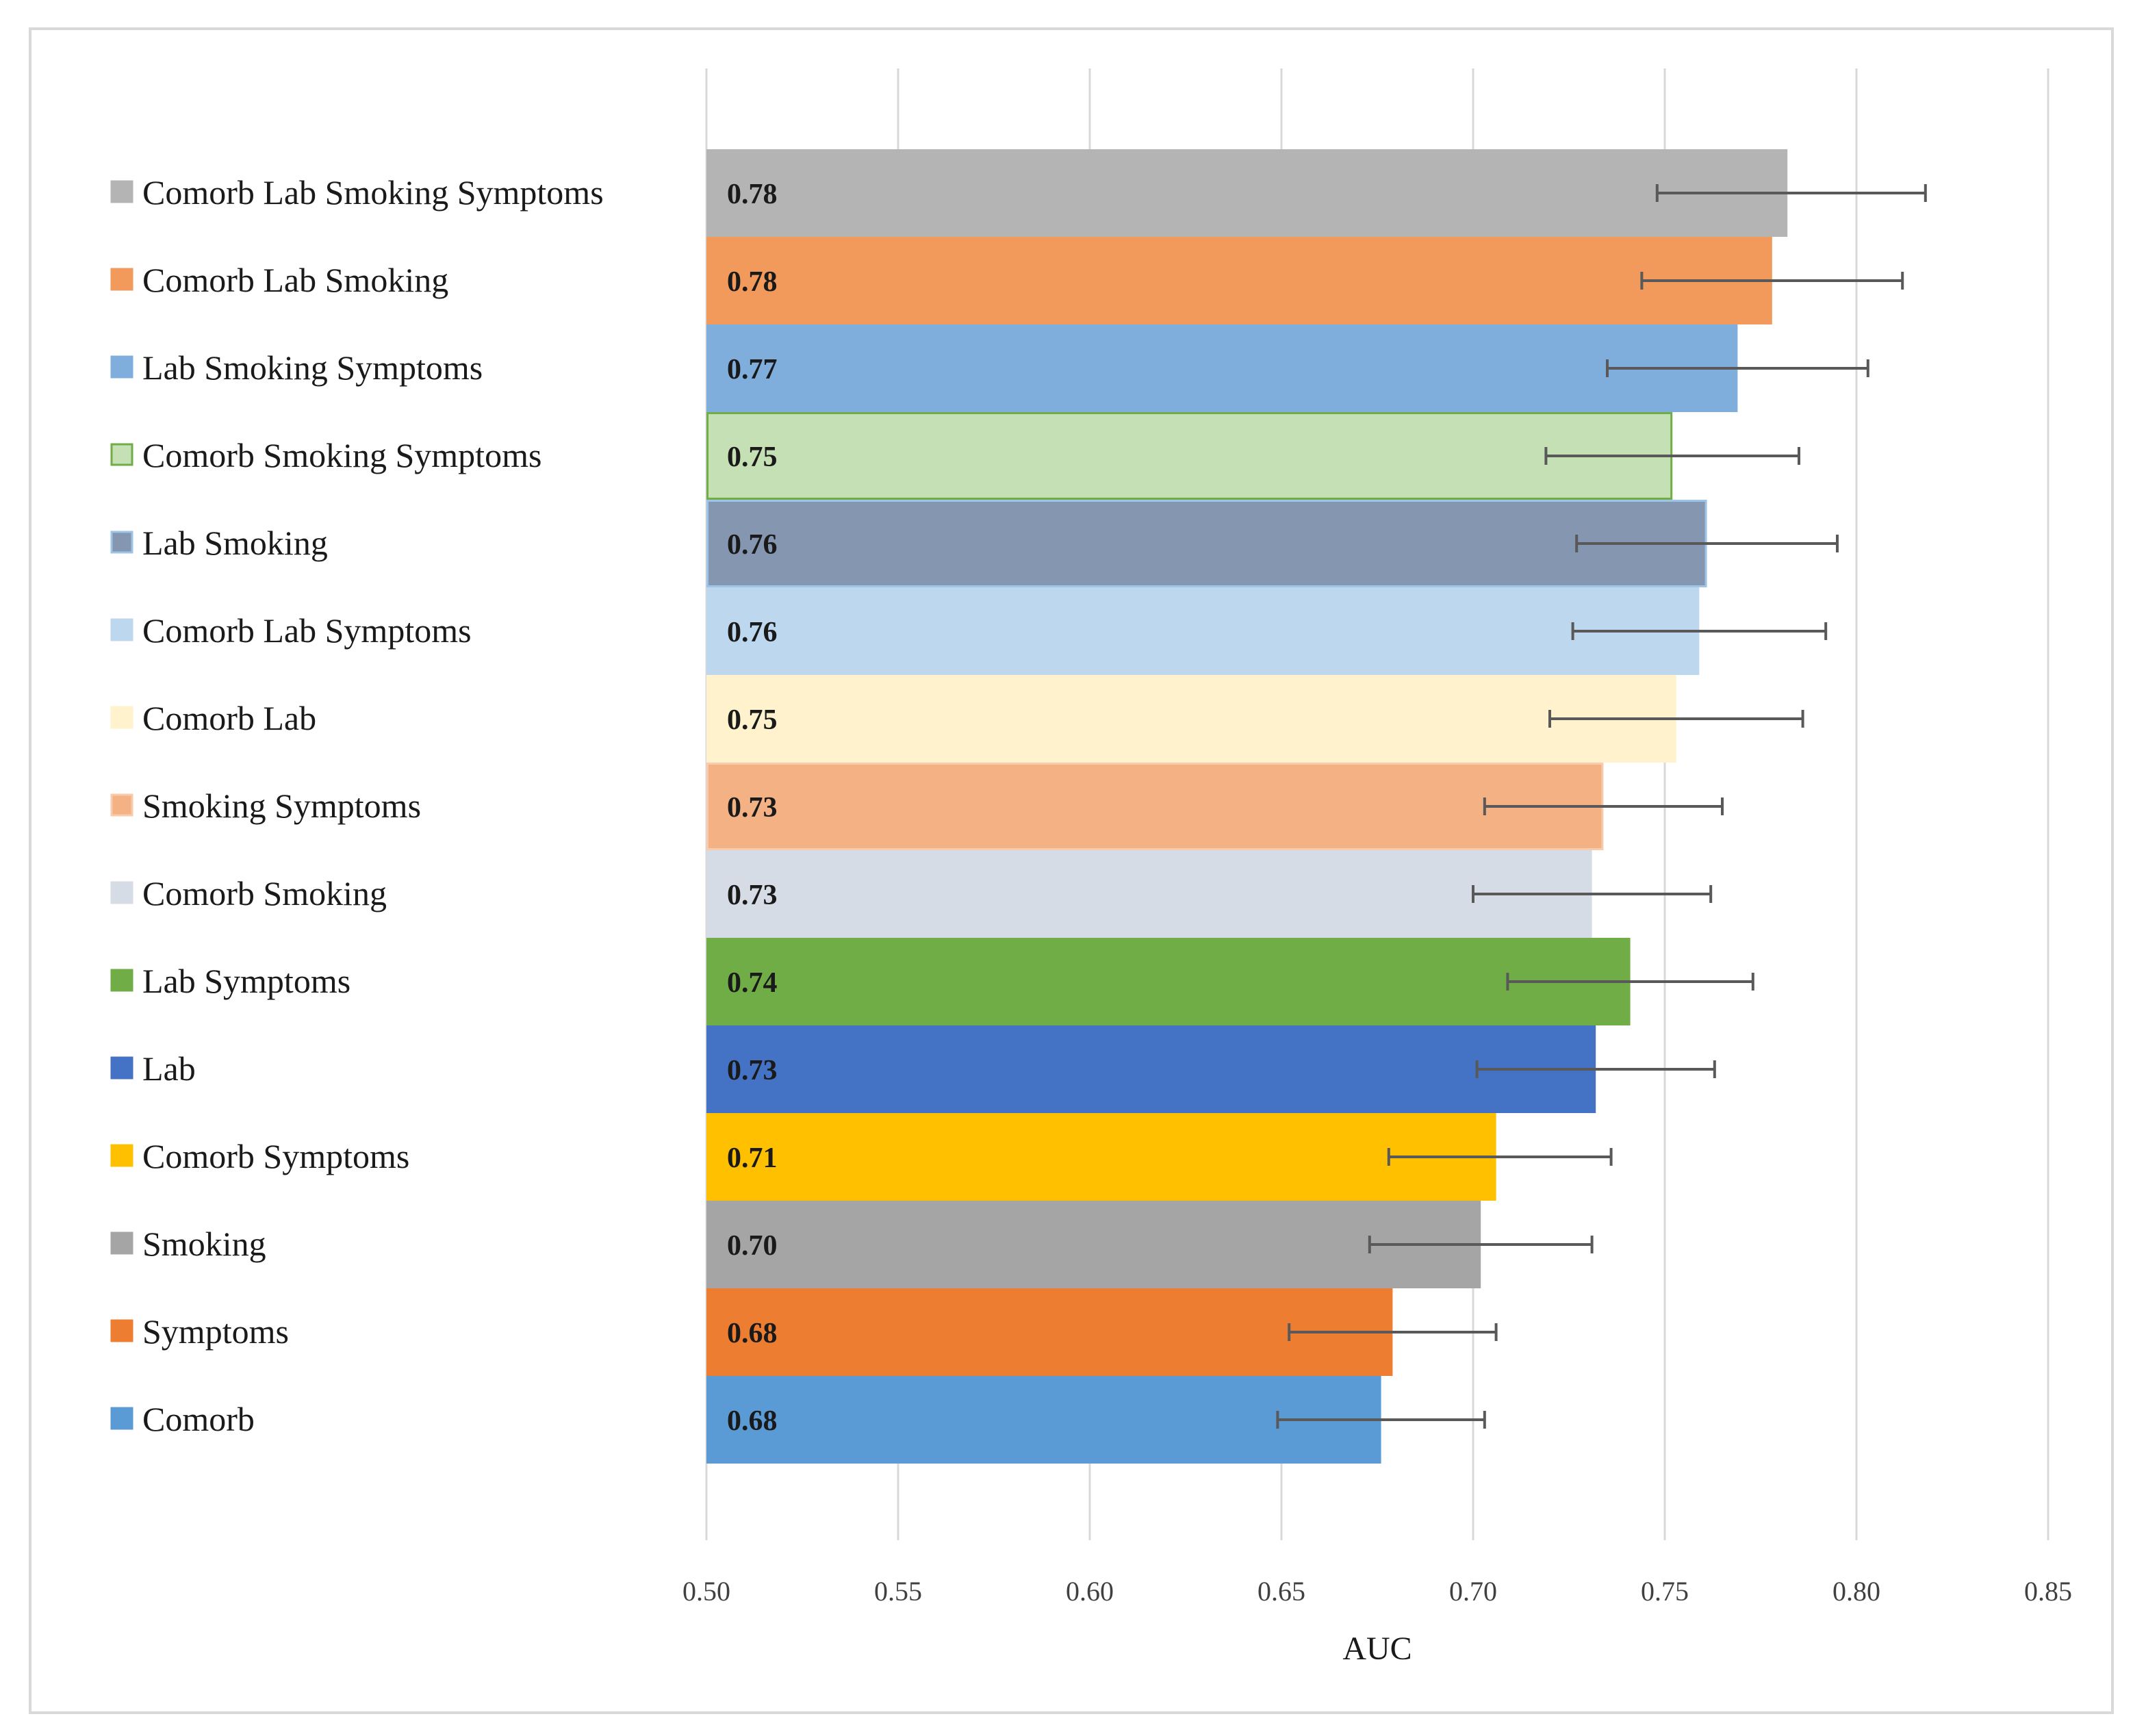 Image resolution: width=2133 pixels, height=1736 pixels. Describe the element at coordinates (2048, 1591) in the screenshot. I see `x-tick-label: 0.85` at that location.